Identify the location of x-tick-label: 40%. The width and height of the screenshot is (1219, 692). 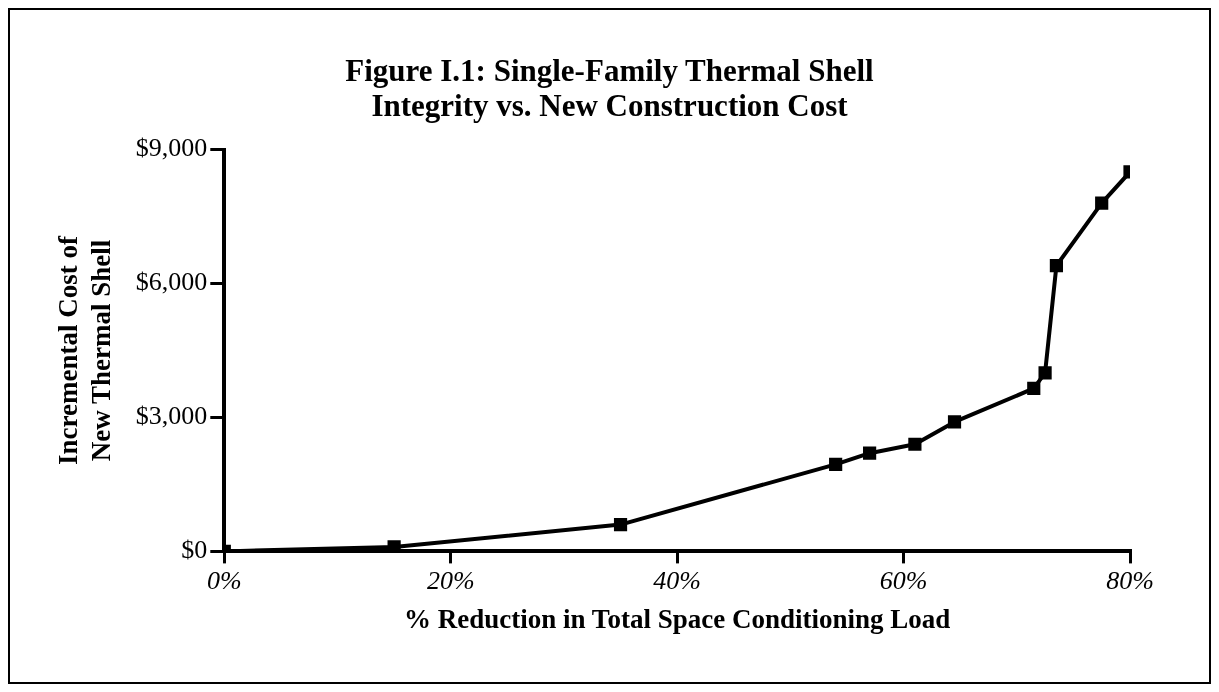
(677, 581).